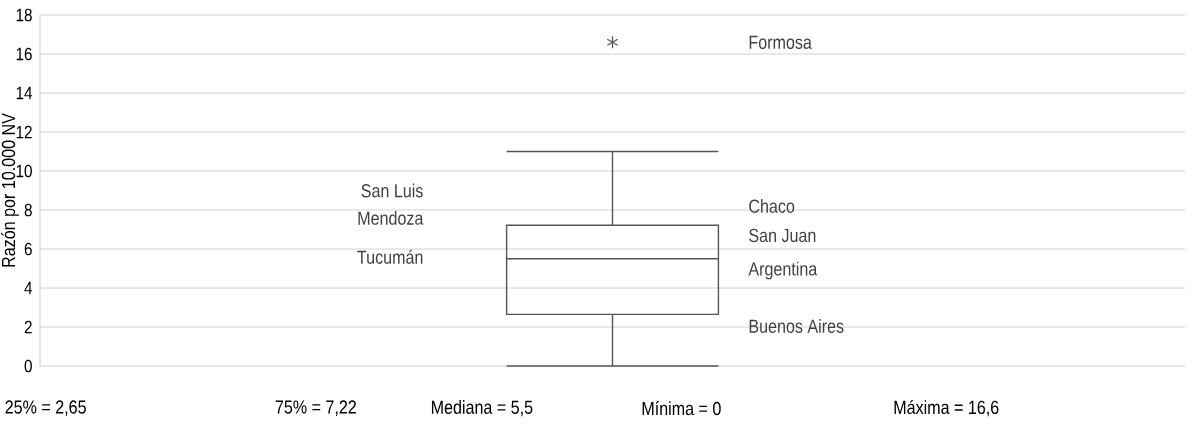 Image resolution: width=1192 pixels, height=429 pixels. Describe the element at coordinates (681, 408) in the screenshot. I see `text: Mínima = 0` at that location.